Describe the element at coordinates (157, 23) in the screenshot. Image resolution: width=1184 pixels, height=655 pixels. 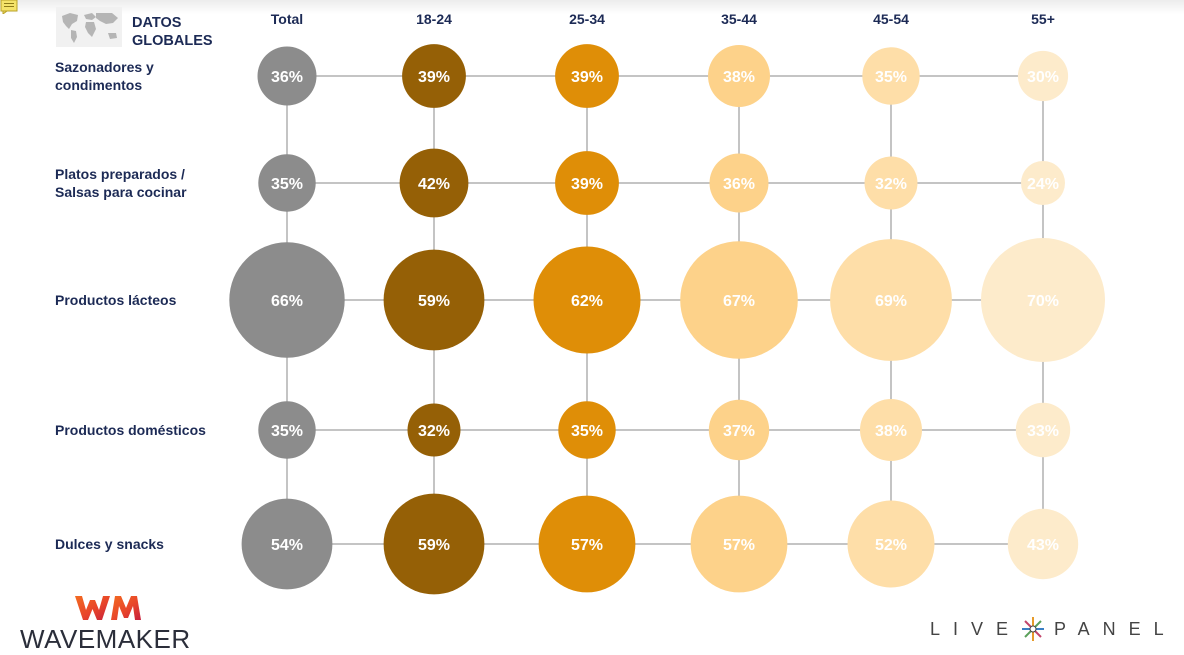
I see `page-title-line1: DATOS` at that location.